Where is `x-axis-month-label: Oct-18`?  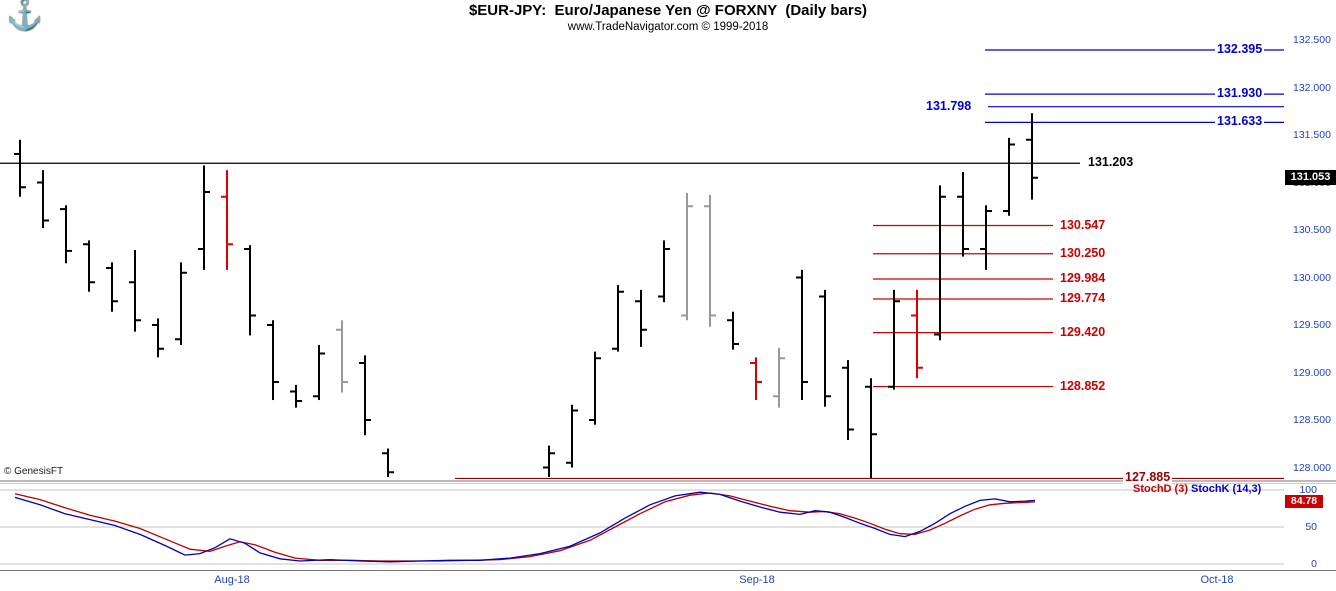
x-axis-month-label: Oct-18 is located at coordinates (1217, 580).